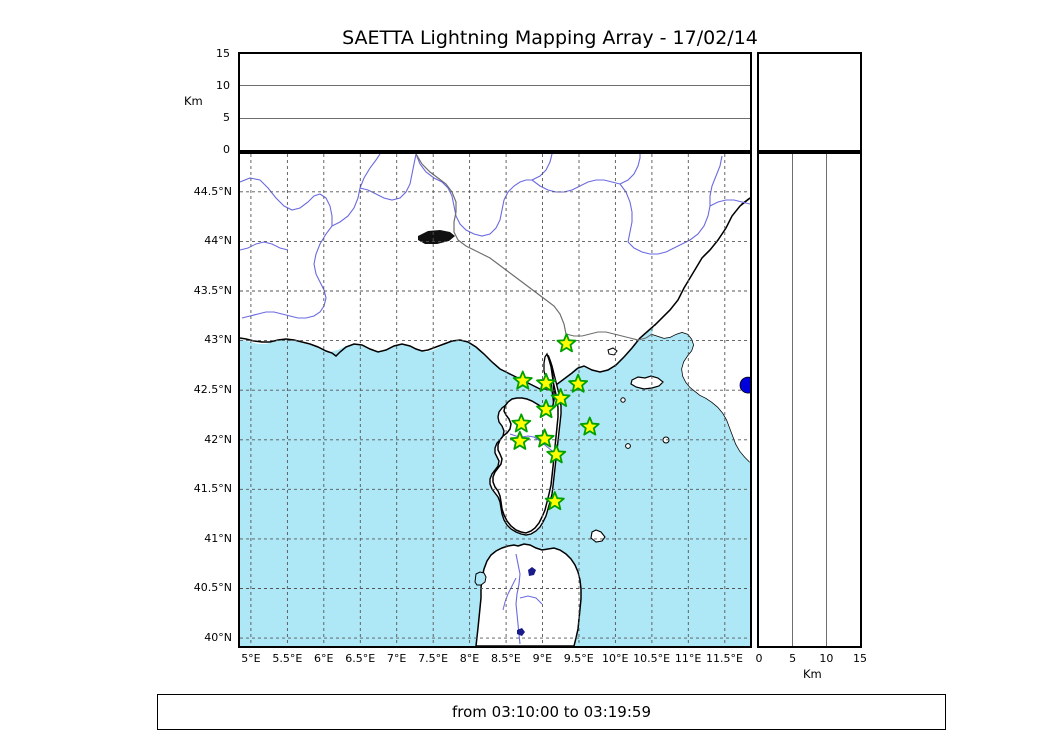  Describe the element at coordinates (360, 658) in the screenshot. I see `tick-label: 6.5°E` at that location.